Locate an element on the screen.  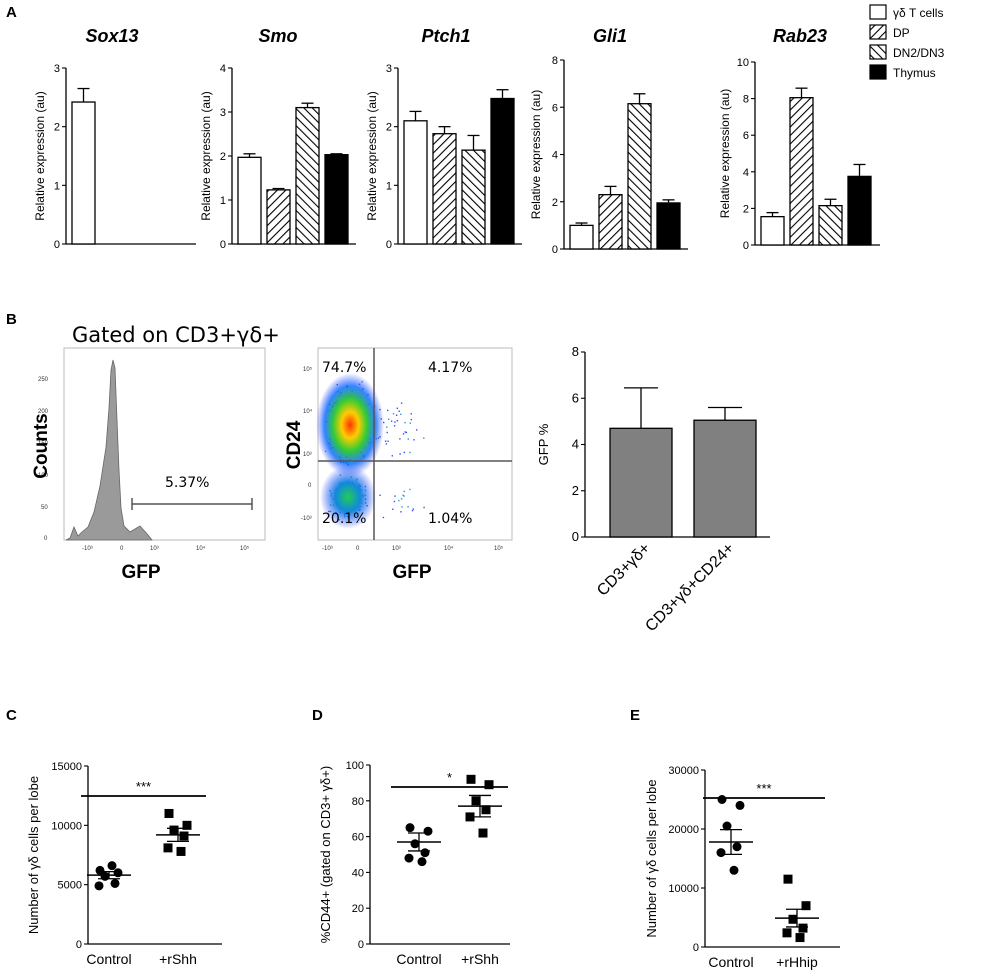
rab23-ylabel: Relative expression (au) is located at coordinates (725, 153).